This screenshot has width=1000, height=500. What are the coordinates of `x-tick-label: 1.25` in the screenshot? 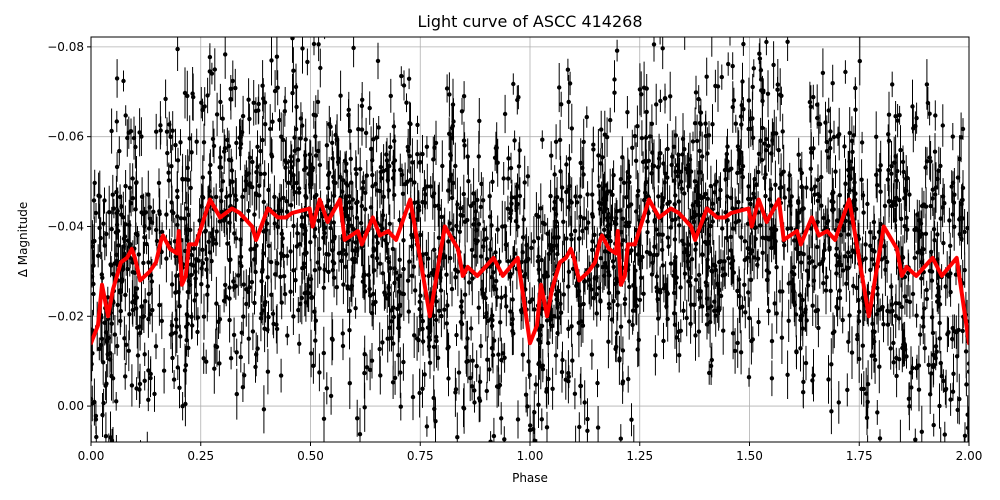 It's located at (639, 456).